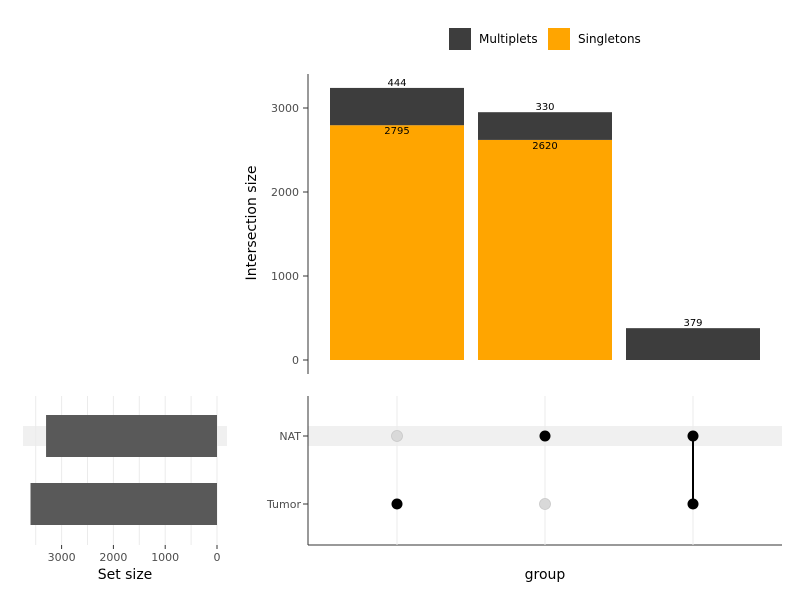 The width and height of the screenshot is (800, 604). Describe the element at coordinates (252, 223) in the screenshot. I see `intersection-y-axis-title: Intersection size` at that location.